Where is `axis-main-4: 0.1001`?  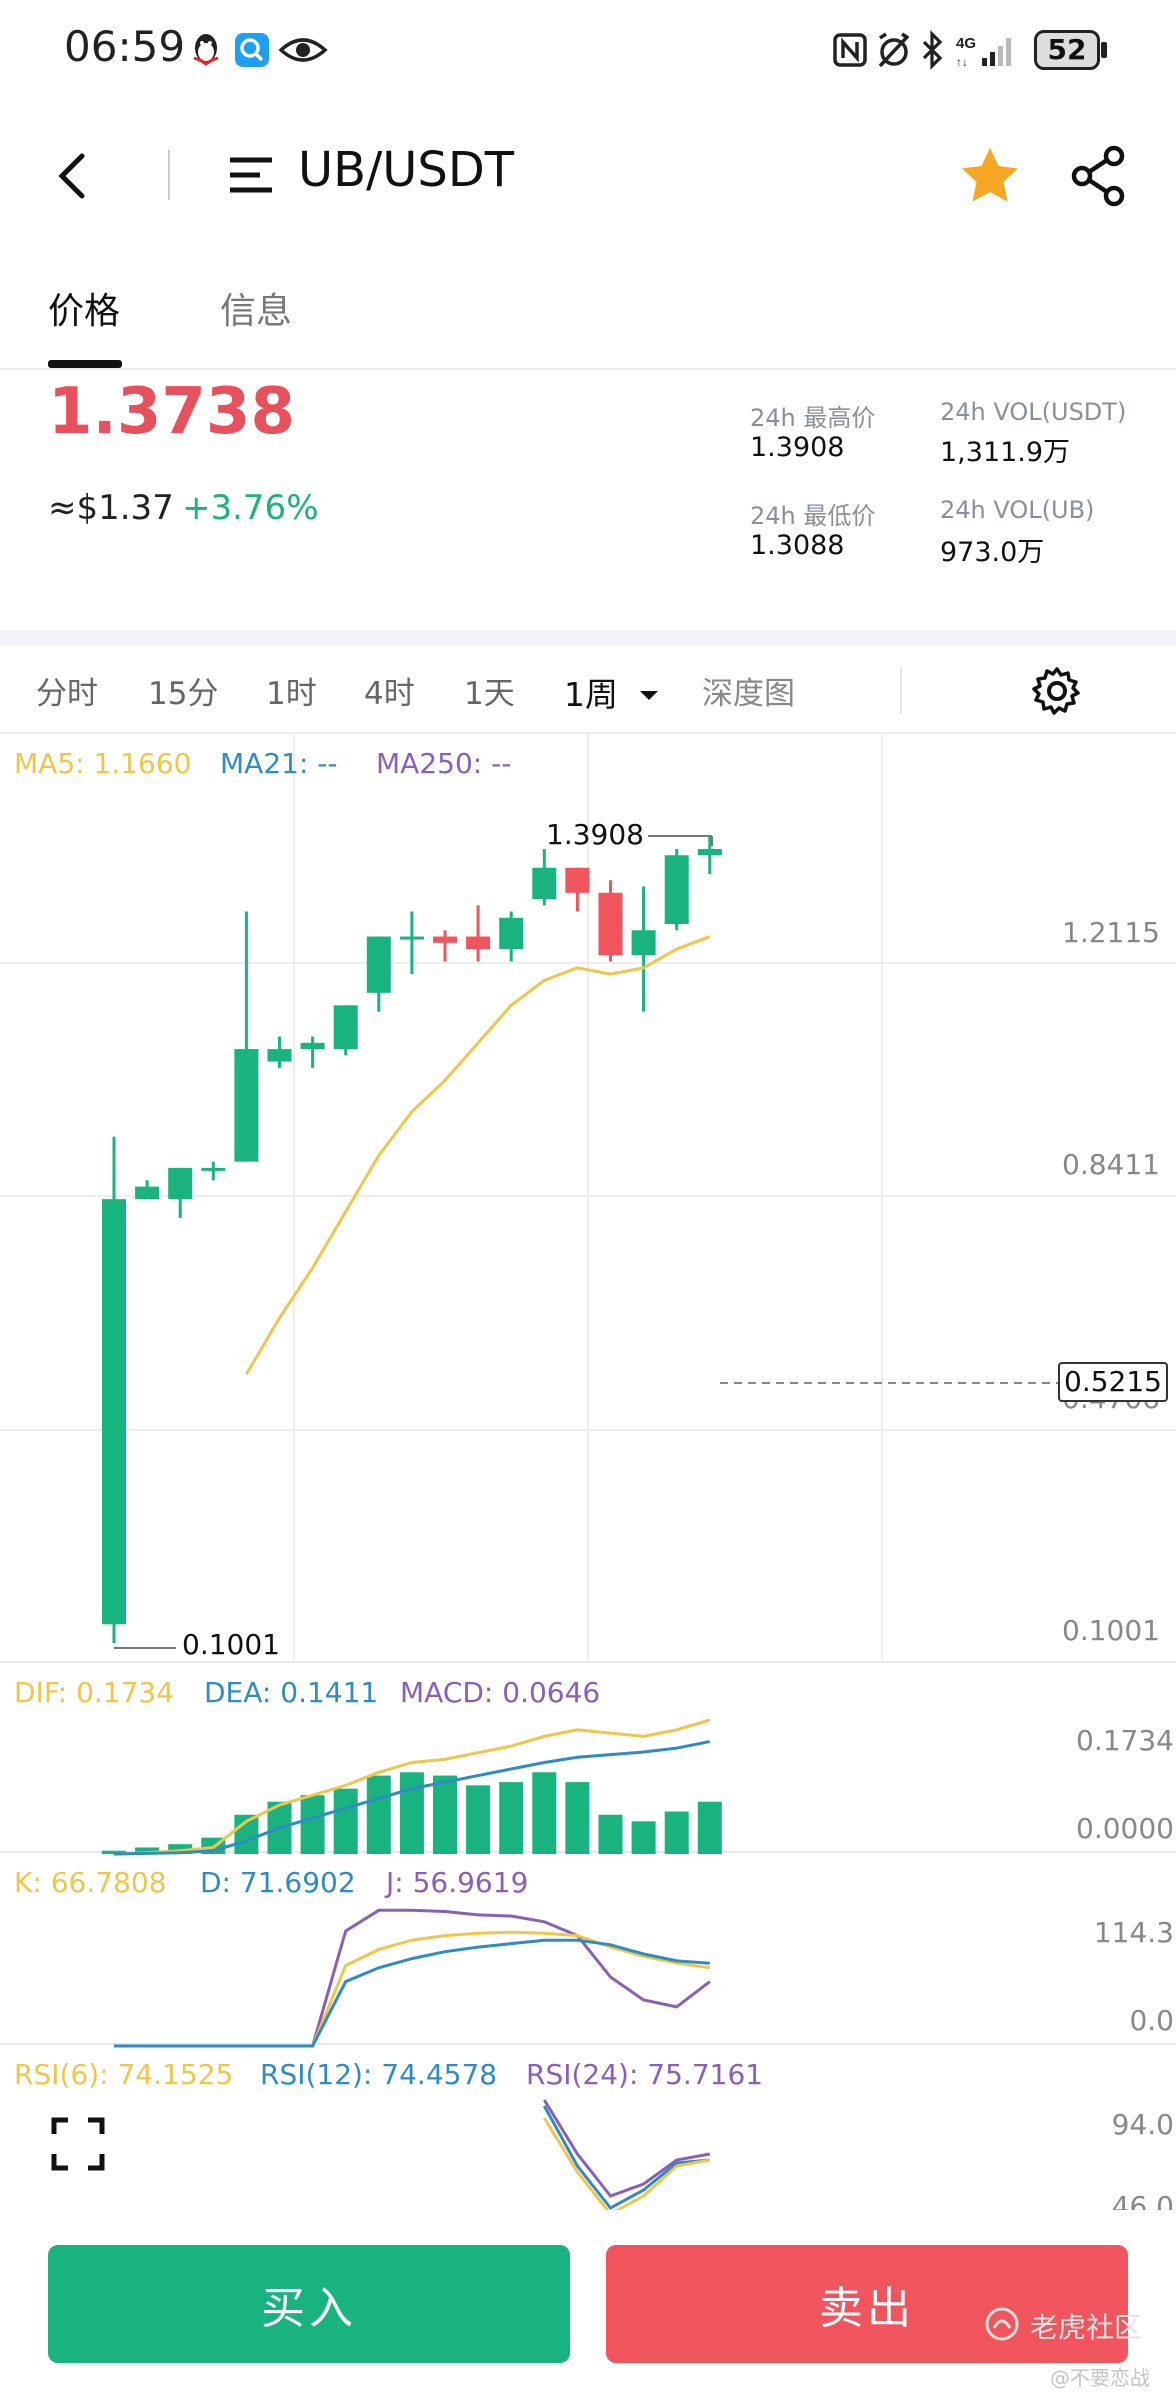 axis-main-4: 0.1001 is located at coordinates (1111, 1630).